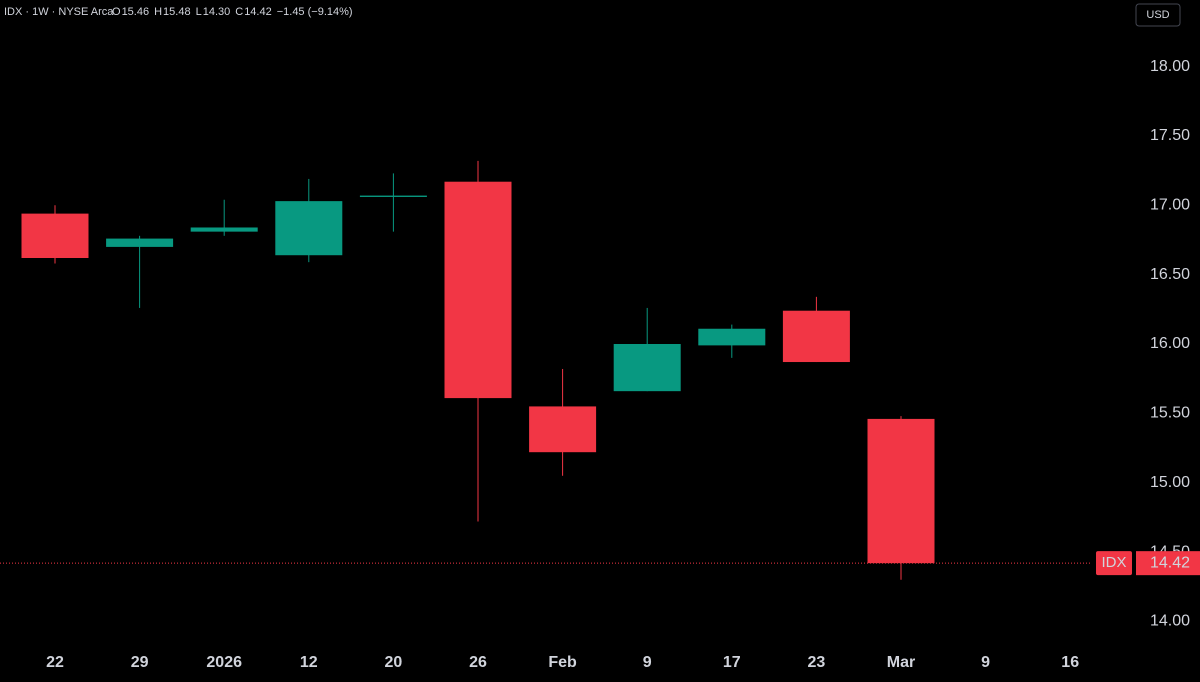  I want to click on y-tick-label: 15.50, so click(1170, 413).